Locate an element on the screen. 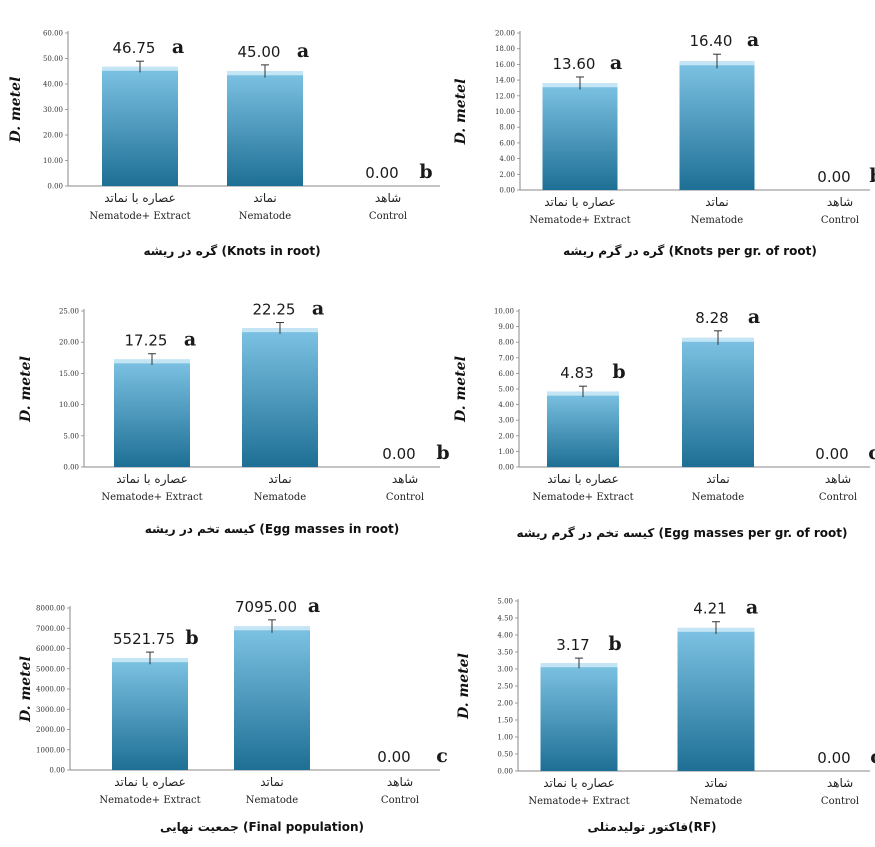  y-tick-label: 10.00 is located at coordinates (69, 405).